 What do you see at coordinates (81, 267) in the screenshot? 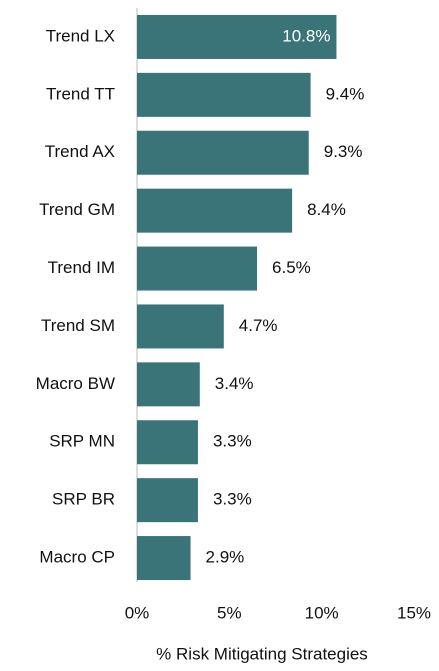
I see `y-tick-label: Trend IM` at bounding box center [81, 267].